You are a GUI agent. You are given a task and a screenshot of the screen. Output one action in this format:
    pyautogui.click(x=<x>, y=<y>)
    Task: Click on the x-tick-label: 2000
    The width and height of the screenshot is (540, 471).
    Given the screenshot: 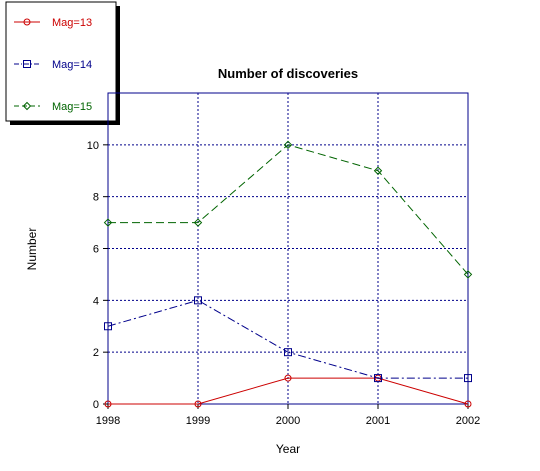 What is the action you would take?
    pyautogui.click(x=288, y=421)
    